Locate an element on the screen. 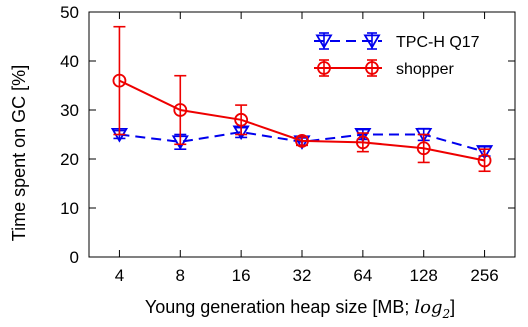  x-tick-label: 16 is located at coordinates (241, 275).